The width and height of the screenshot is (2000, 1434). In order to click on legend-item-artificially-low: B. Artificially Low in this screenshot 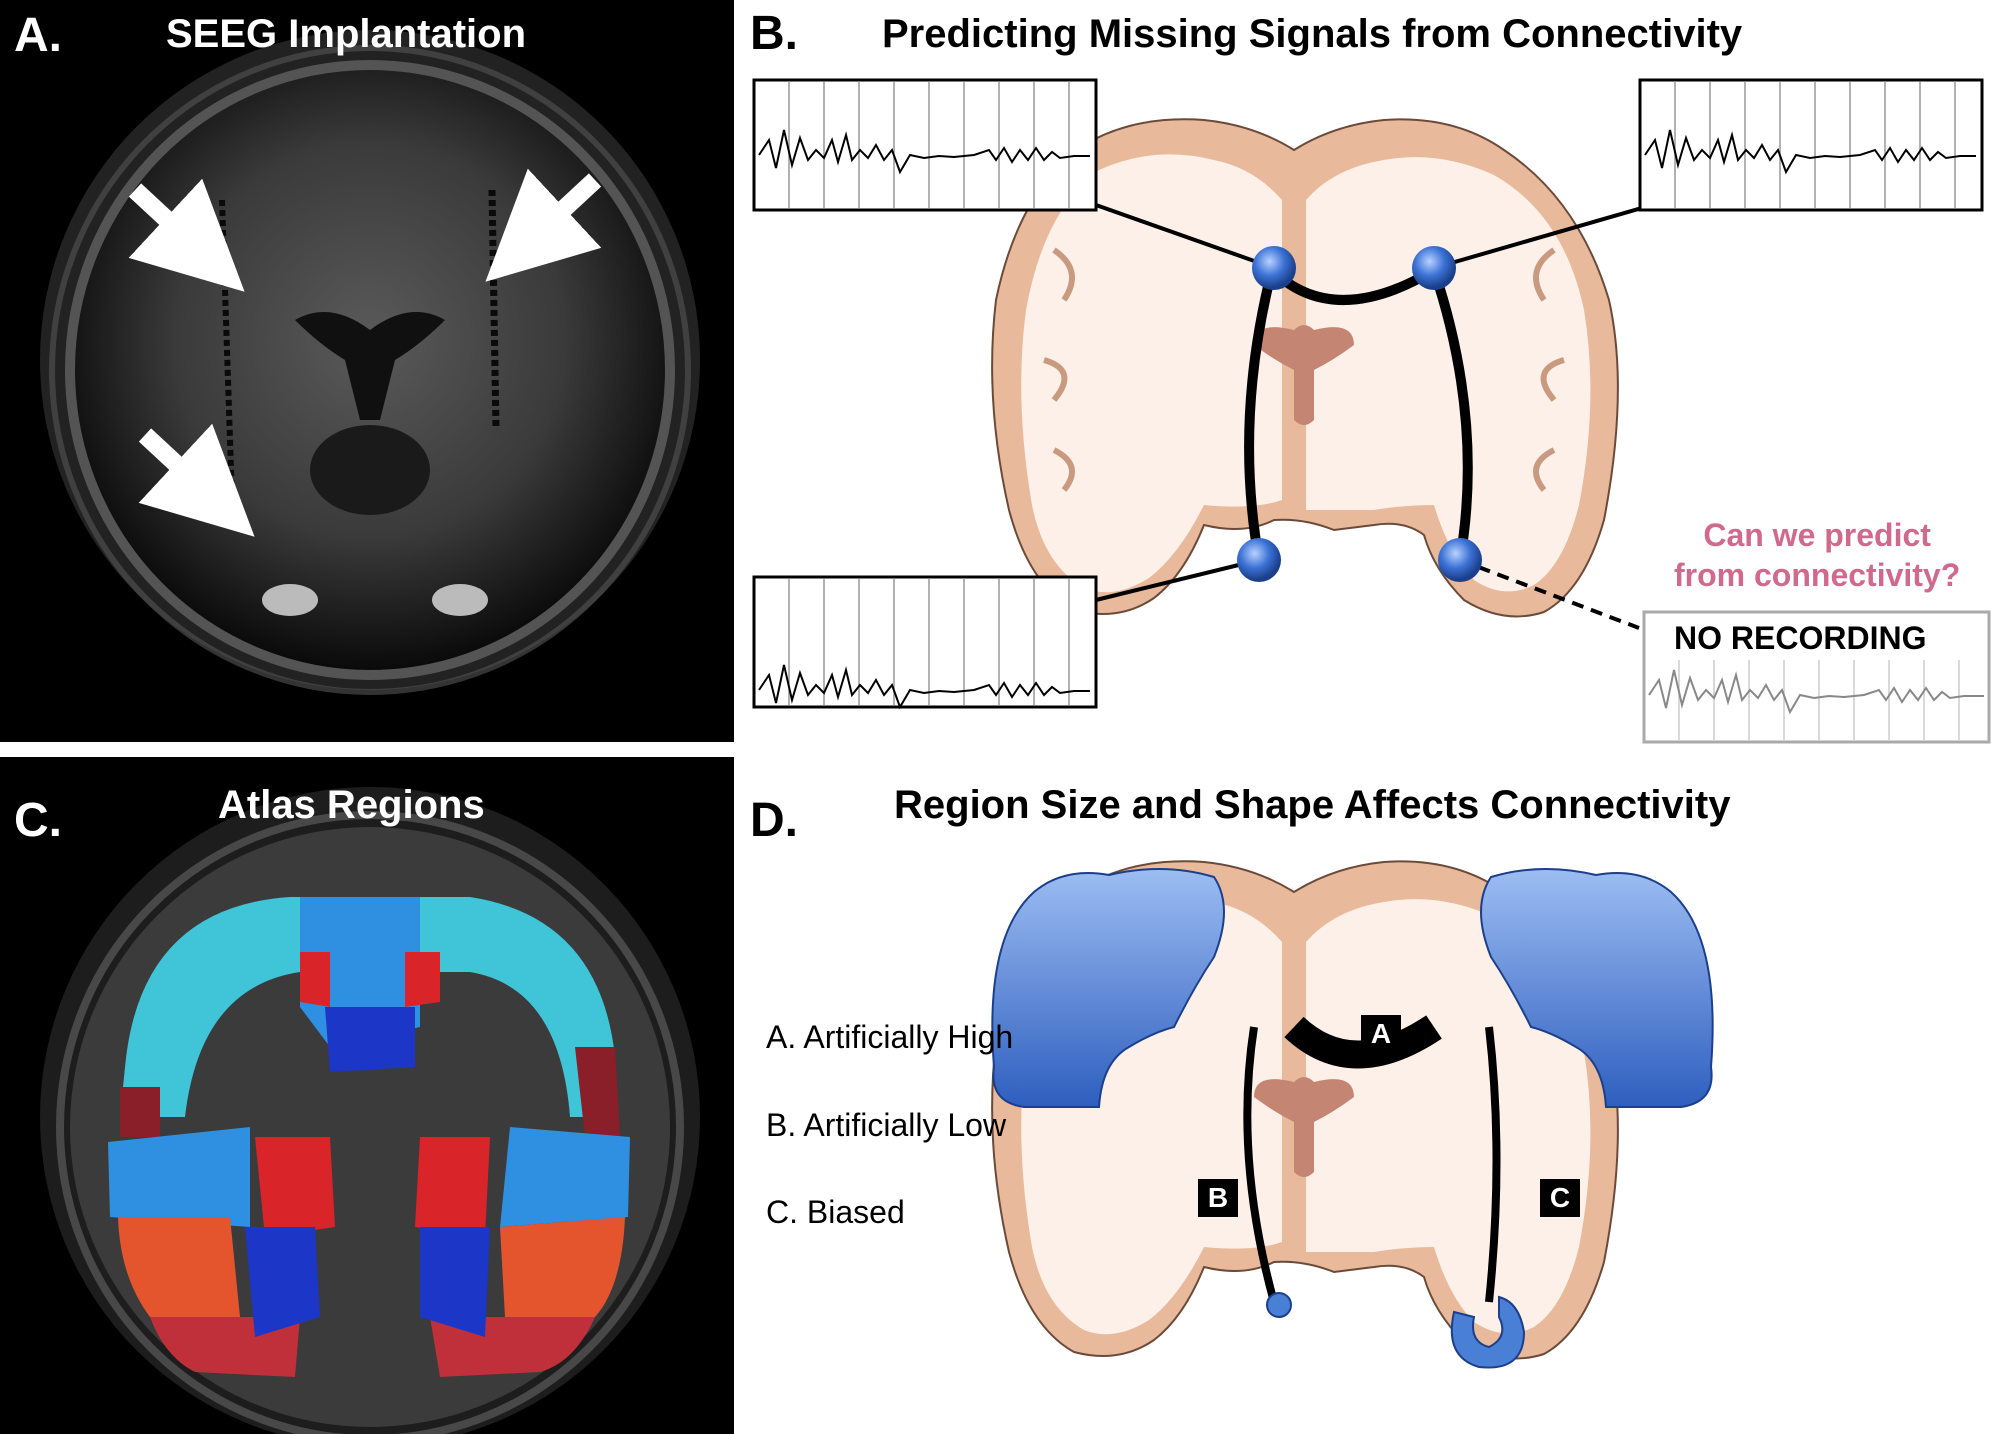, I will do `click(886, 1125)`.